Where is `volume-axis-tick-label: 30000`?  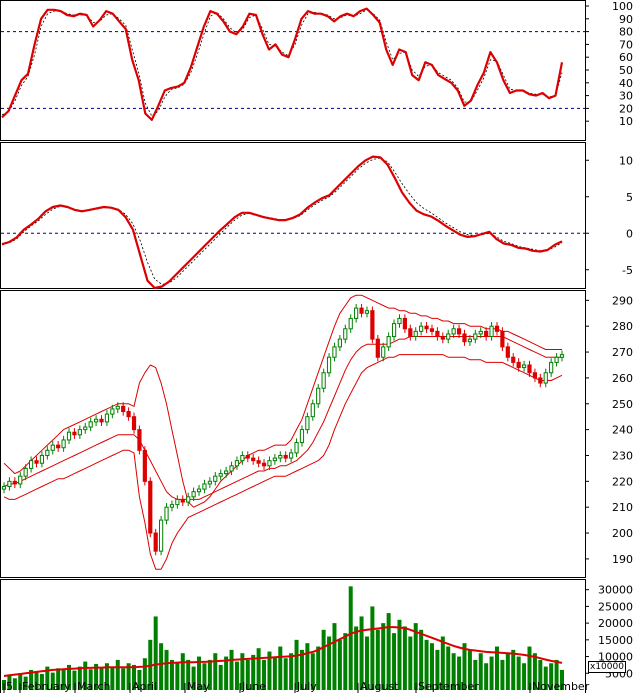 volume-axis-tick-label: 30000 is located at coordinates (615, 590).